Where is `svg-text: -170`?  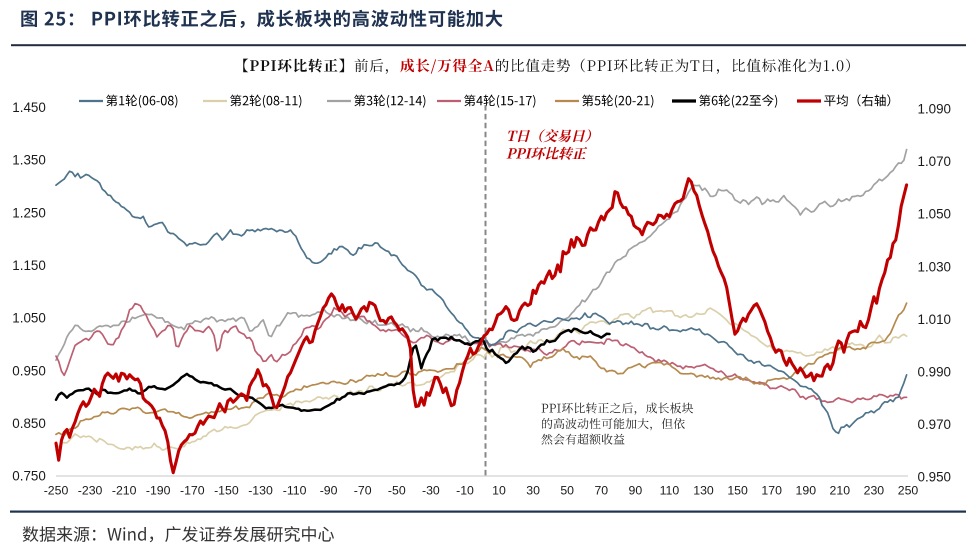
svg-text: -170 is located at coordinates (192, 491).